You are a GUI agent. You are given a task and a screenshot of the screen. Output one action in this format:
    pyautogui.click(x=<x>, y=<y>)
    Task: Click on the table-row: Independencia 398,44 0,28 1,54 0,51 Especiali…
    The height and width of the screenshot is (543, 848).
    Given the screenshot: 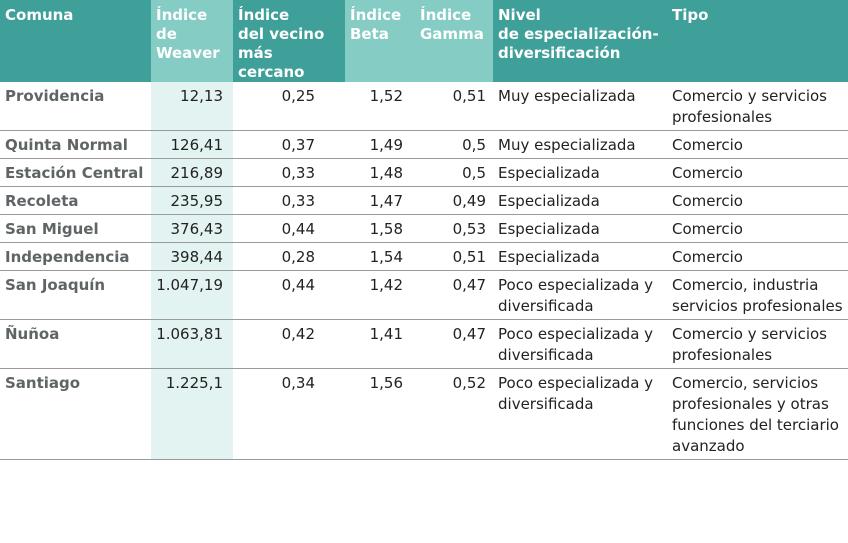 What is the action you would take?
    pyautogui.click(x=424, y=256)
    